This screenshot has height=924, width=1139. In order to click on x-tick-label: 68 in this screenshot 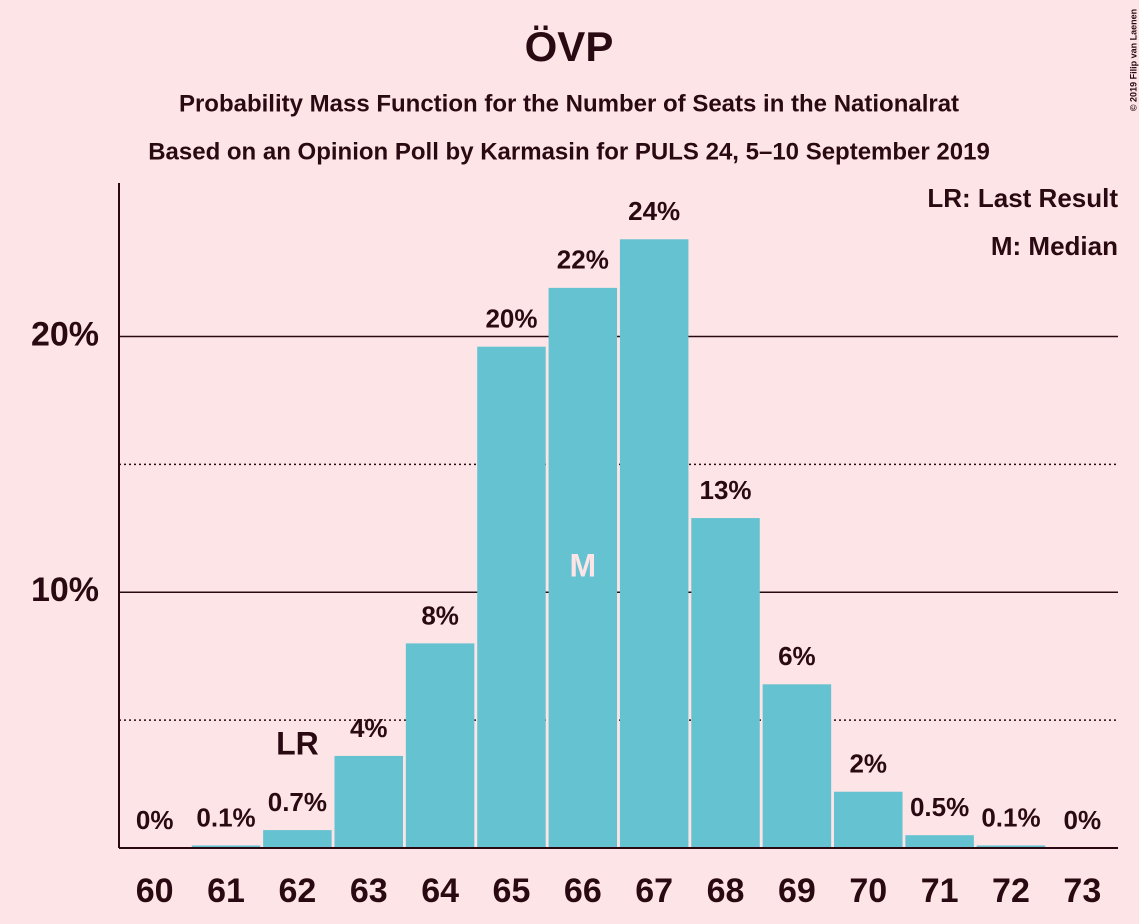, I will do `click(726, 891)`.